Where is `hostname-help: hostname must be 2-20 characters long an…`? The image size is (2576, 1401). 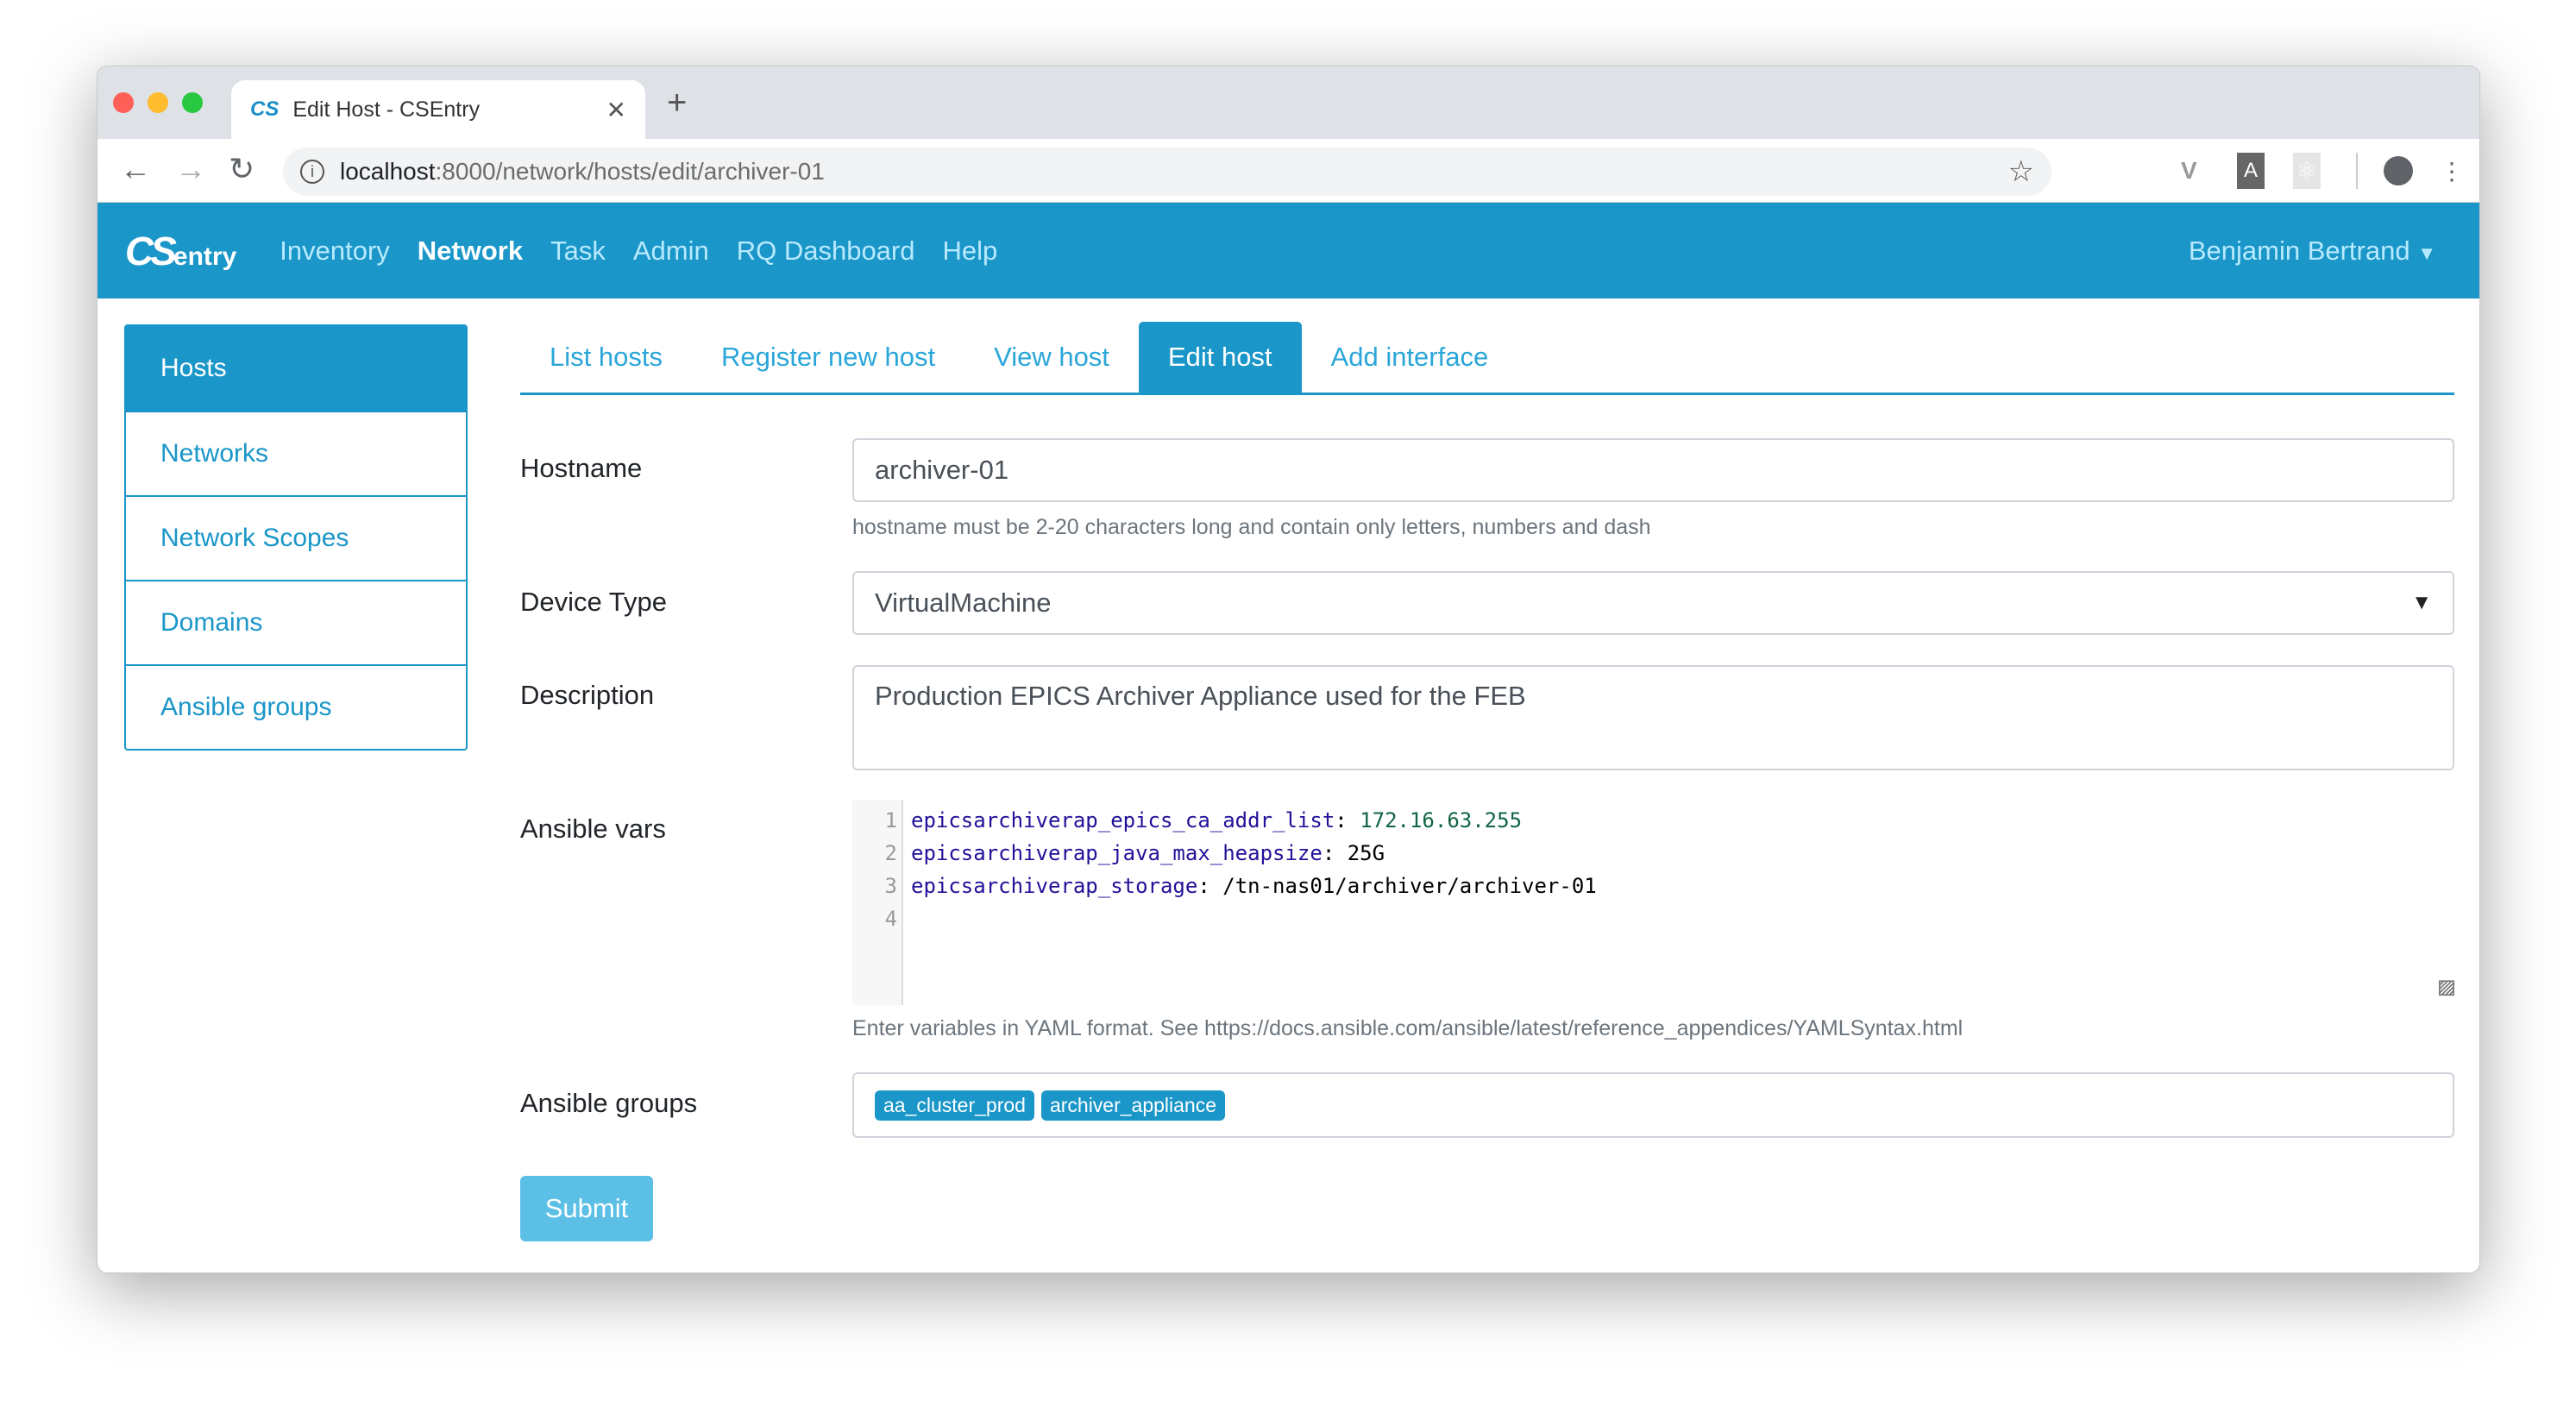
hostname-help: hostname must be 2-20 characters long an… is located at coordinates (1251, 527).